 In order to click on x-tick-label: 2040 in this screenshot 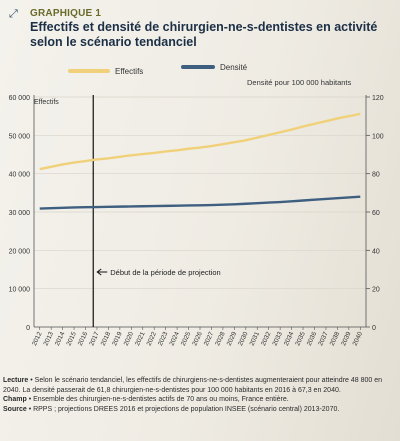, I will do `click(358, 339)`.